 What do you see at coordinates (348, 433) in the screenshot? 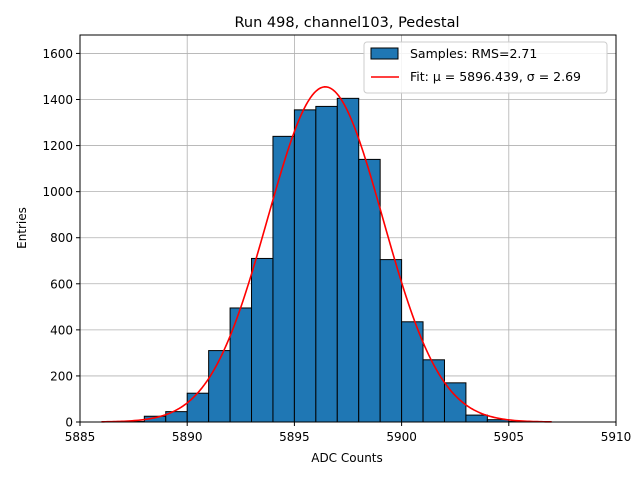
I see `x-axis-ticks: 5885 5890 5895 5900 5905 5910` at bounding box center [348, 433].